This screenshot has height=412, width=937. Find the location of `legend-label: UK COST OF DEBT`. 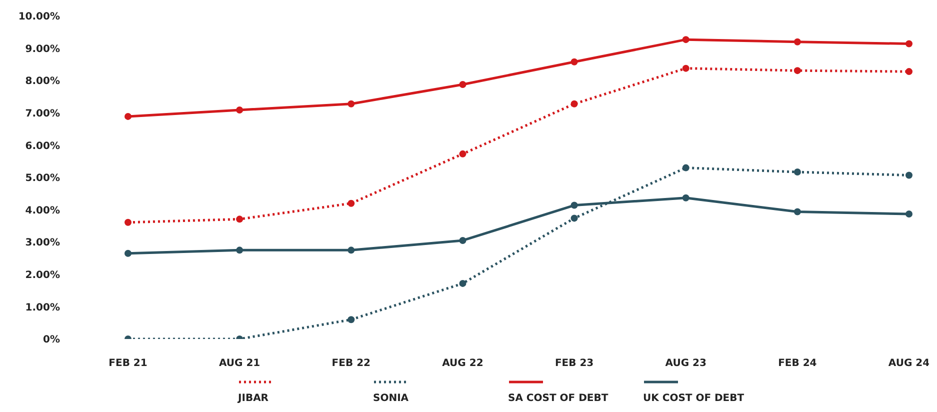

legend-label: UK COST OF DEBT is located at coordinates (693, 398).